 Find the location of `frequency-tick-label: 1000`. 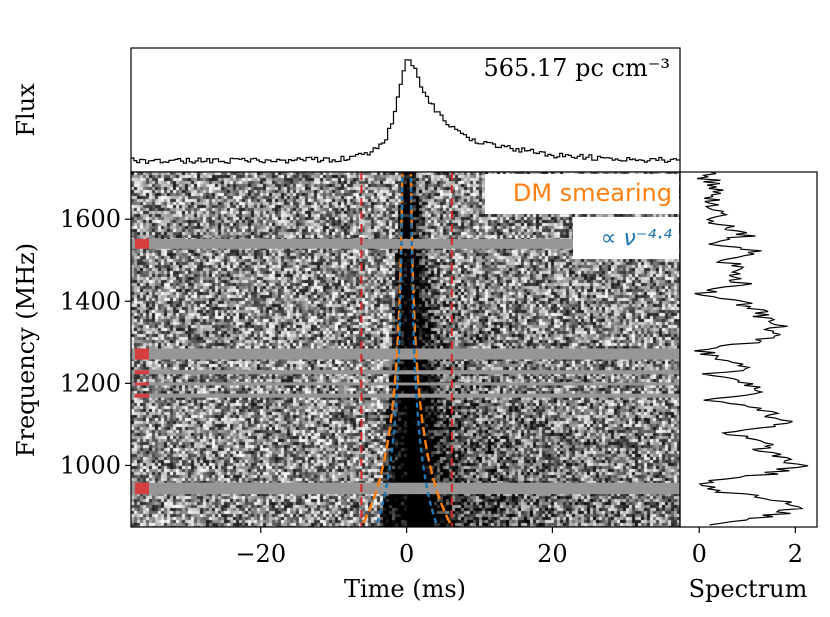

frequency-tick-label: 1000 is located at coordinates (90, 465).